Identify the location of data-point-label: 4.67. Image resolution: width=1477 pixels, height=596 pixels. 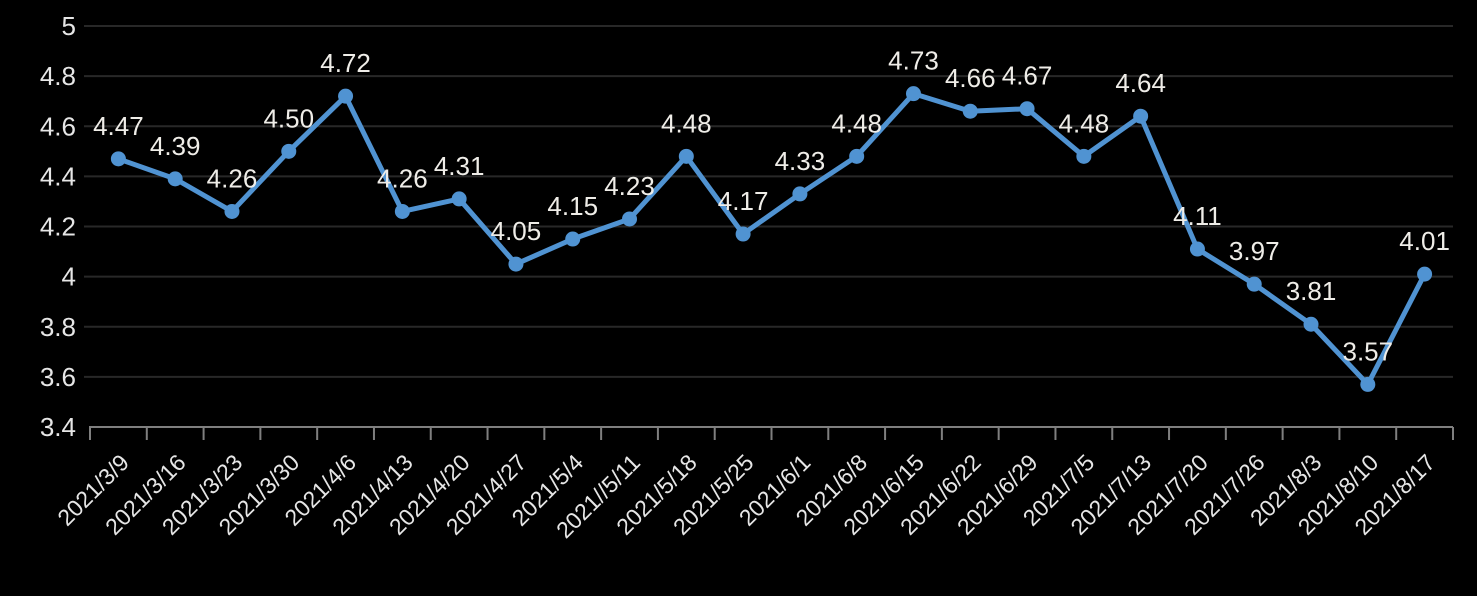
(1027, 76).